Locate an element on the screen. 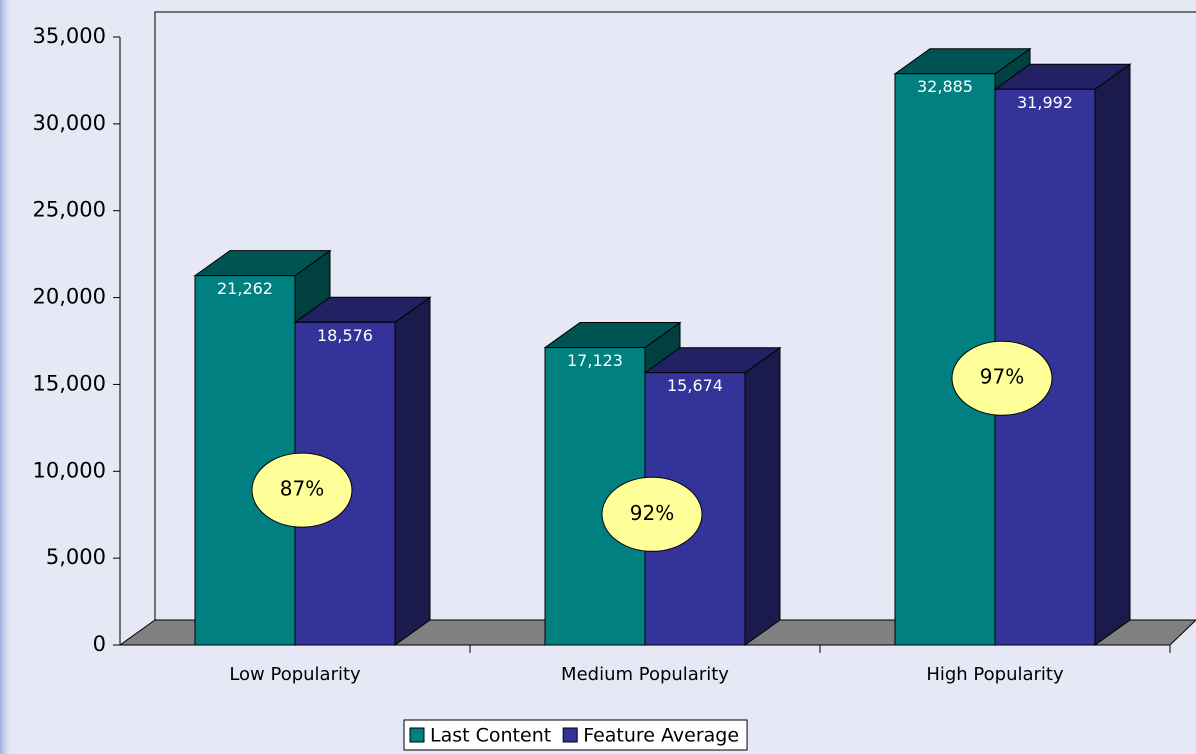  value-label: 32,885 is located at coordinates (945, 86).